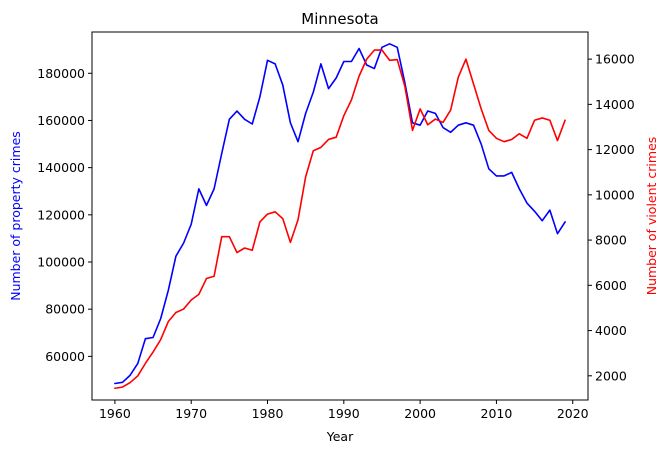 This screenshot has width=671, height=455. Describe the element at coordinates (191, 413) in the screenshot. I see `x-tick-label: 1970` at that location.